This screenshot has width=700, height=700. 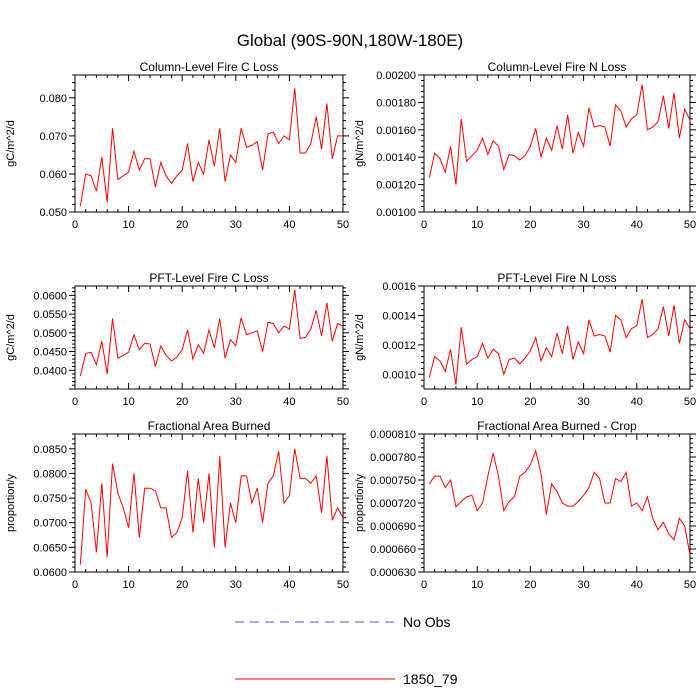 What do you see at coordinates (393, 573) in the screenshot?
I see `y-tick-label: 0.000630` at bounding box center [393, 573].